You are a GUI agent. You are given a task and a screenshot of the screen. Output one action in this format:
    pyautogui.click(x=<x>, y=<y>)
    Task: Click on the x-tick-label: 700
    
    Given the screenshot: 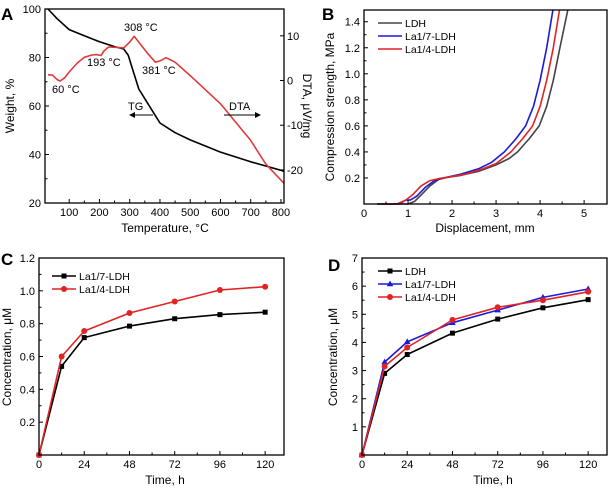 What is the action you would take?
    pyautogui.click(x=251, y=213)
    